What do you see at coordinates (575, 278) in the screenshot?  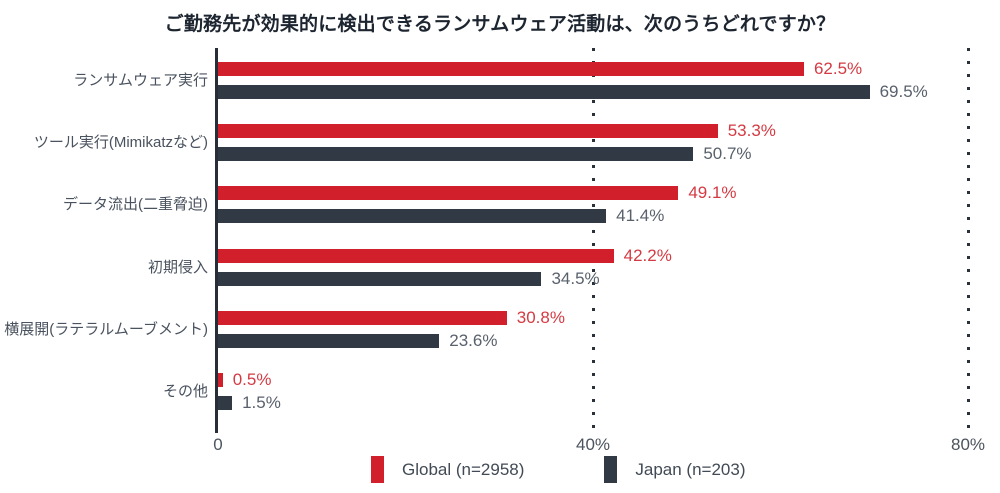 I see `value-label: 34.5%` at bounding box center [575, 278].